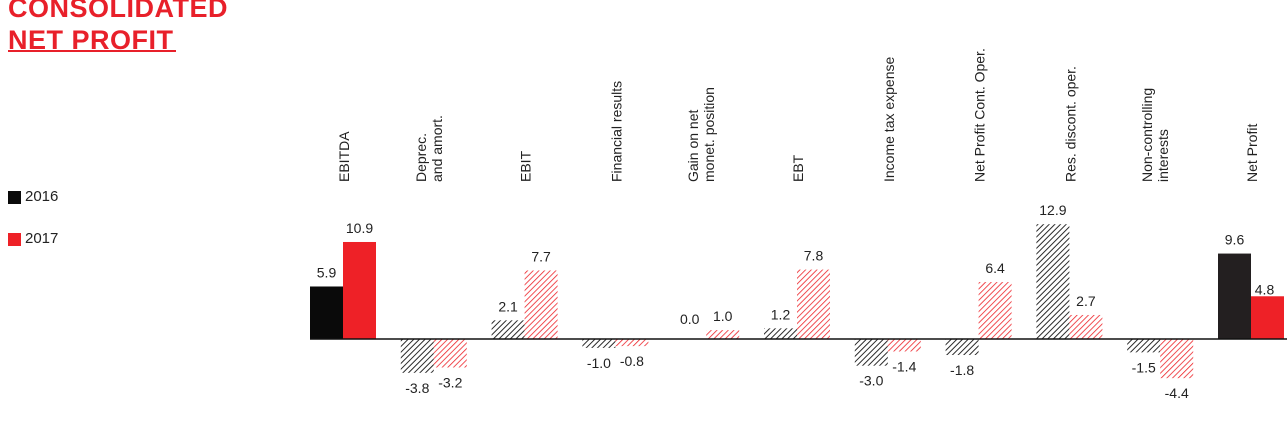 This screenshot has width=1287, height=440. What do you see at coordinates (701, 134) in the screenshot?
I see `category-label-4: Gain on netmonet. position` at bounding box center [701, 134].